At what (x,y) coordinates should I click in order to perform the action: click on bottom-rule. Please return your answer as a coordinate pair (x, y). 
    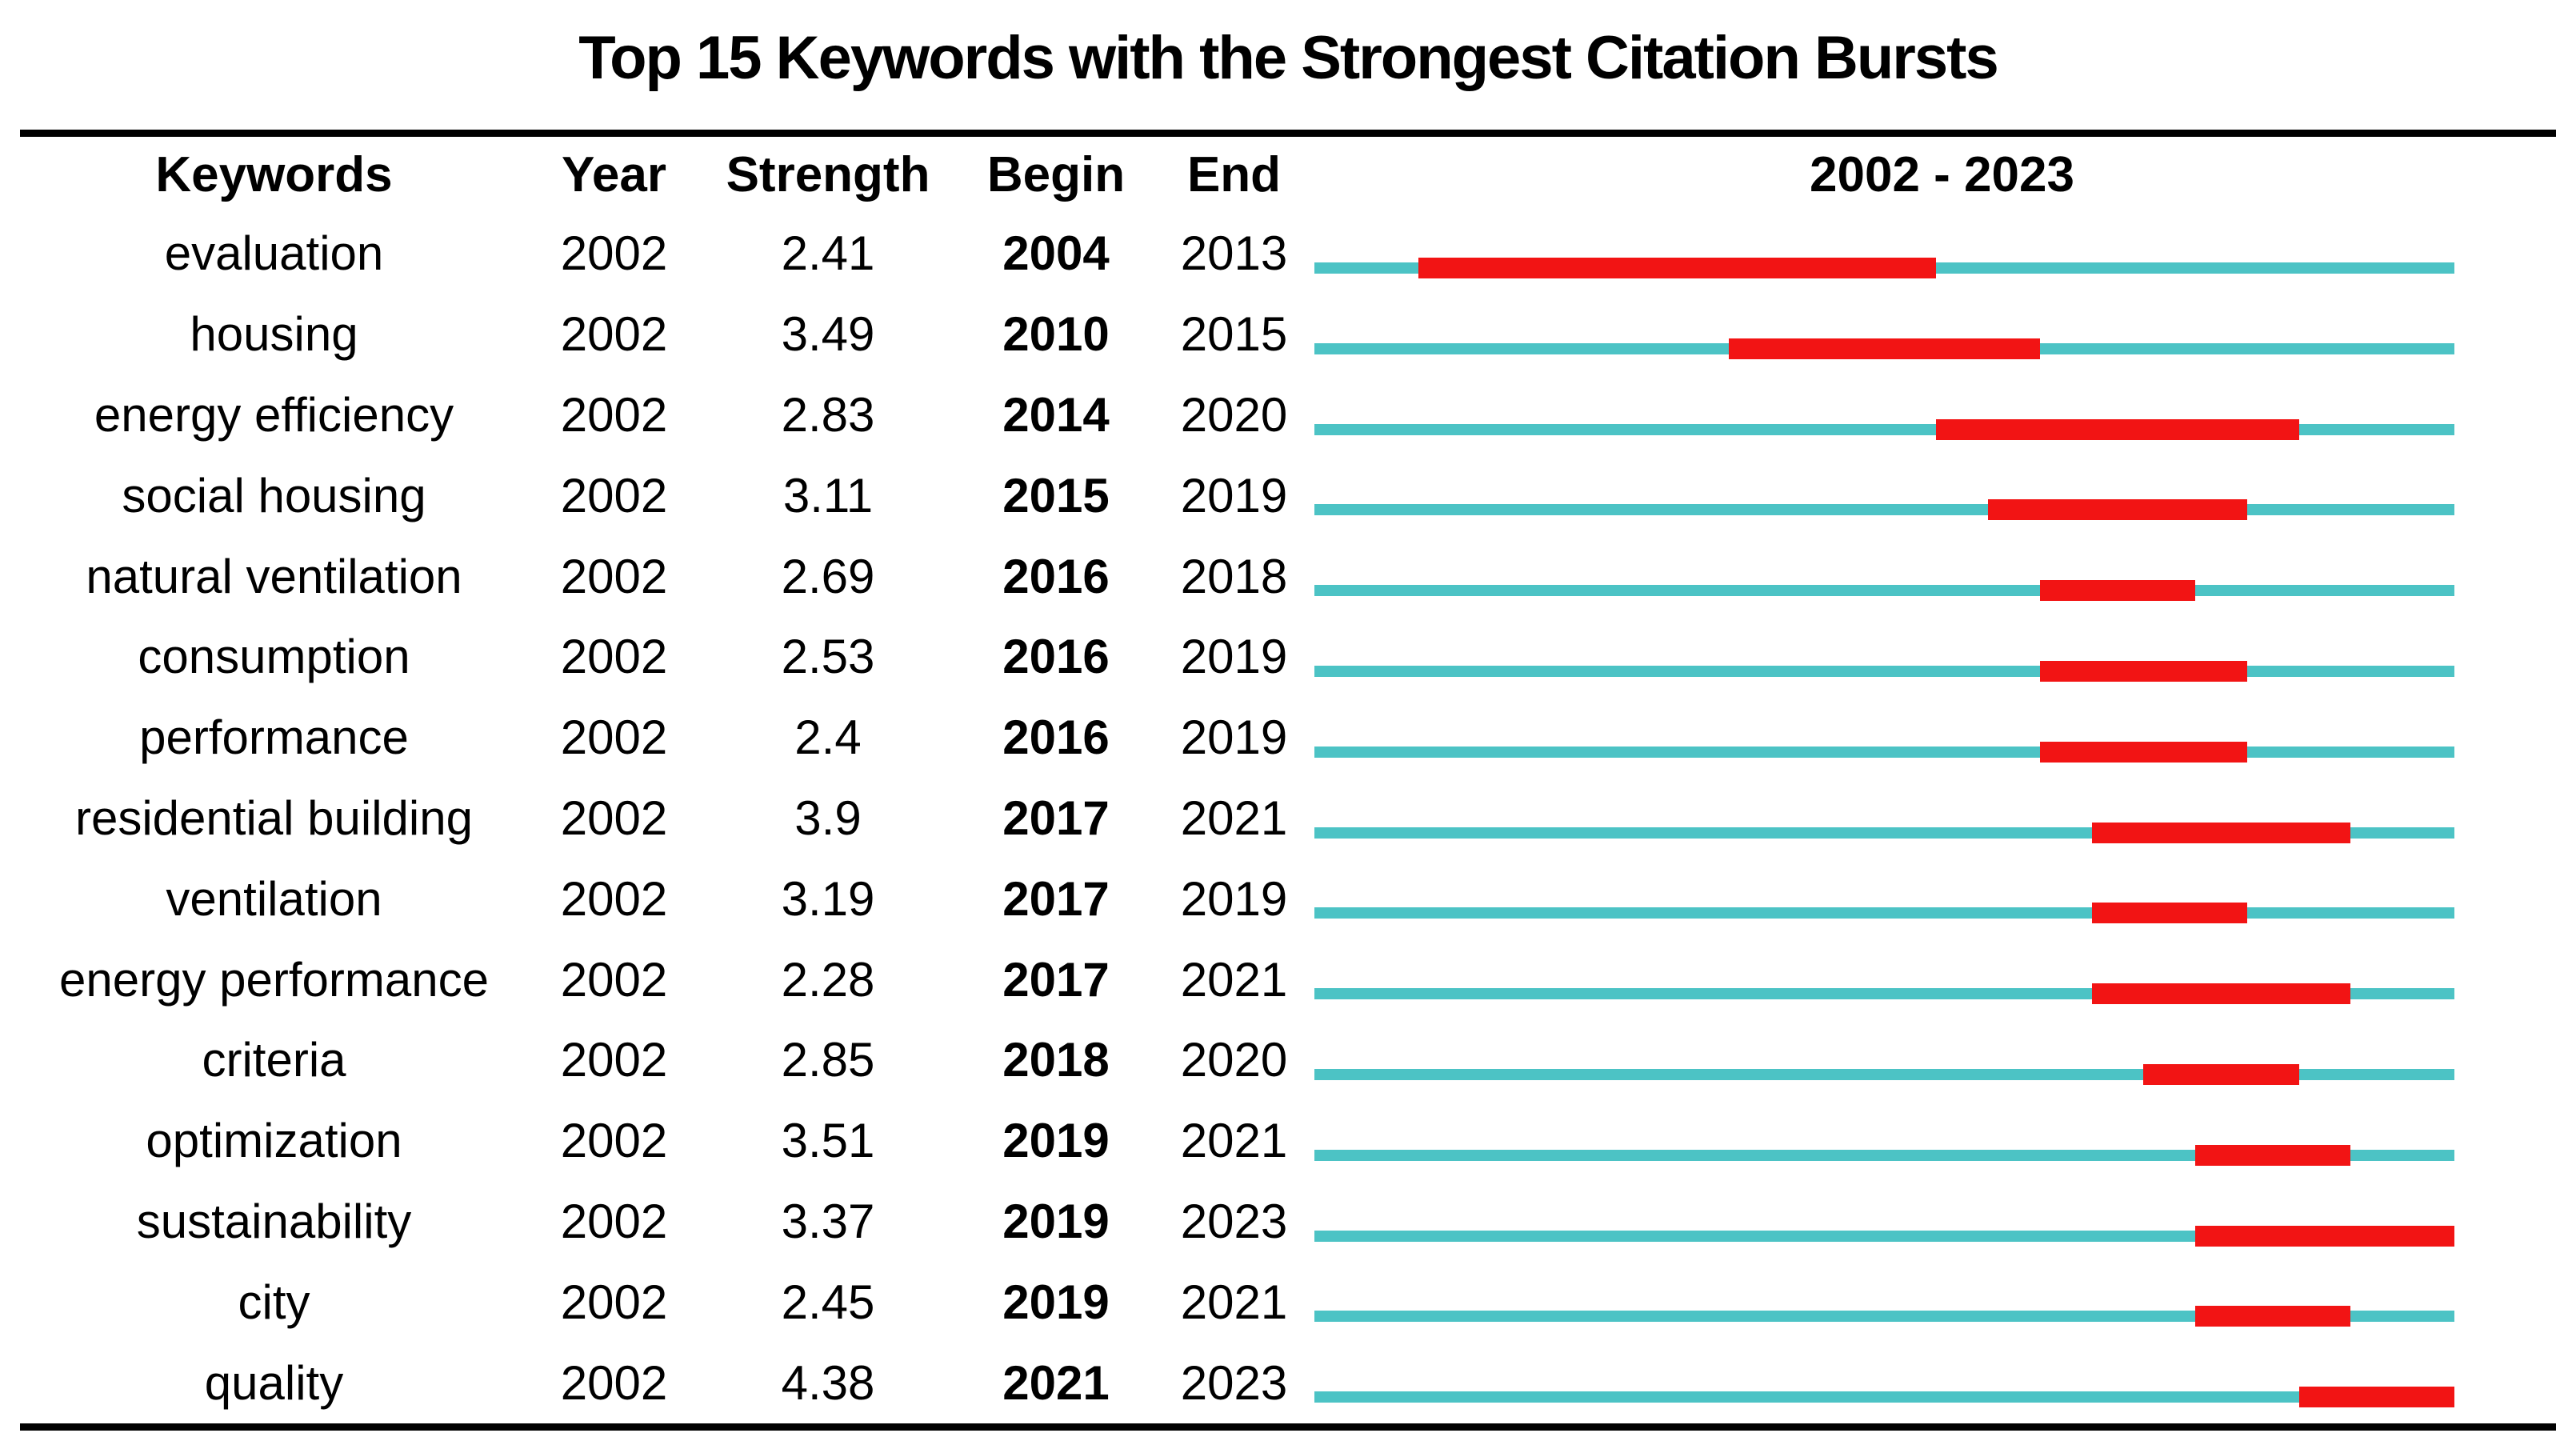
    Looking at the image, I should click on (1288, 1427).